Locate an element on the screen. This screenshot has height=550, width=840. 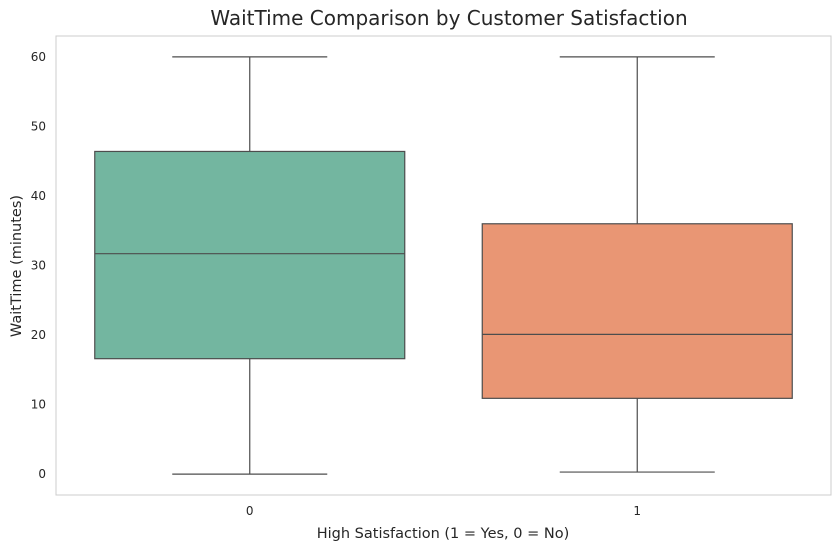
y-tick-label: 40 is located at coordinates (38, 196).